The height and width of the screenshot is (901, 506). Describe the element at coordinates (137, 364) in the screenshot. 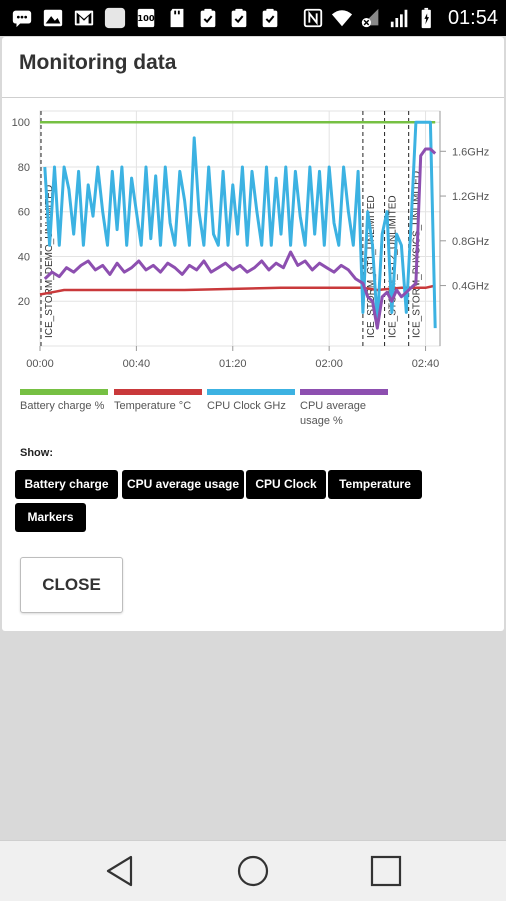

I see `x-tick-label: 00:40` at that location.